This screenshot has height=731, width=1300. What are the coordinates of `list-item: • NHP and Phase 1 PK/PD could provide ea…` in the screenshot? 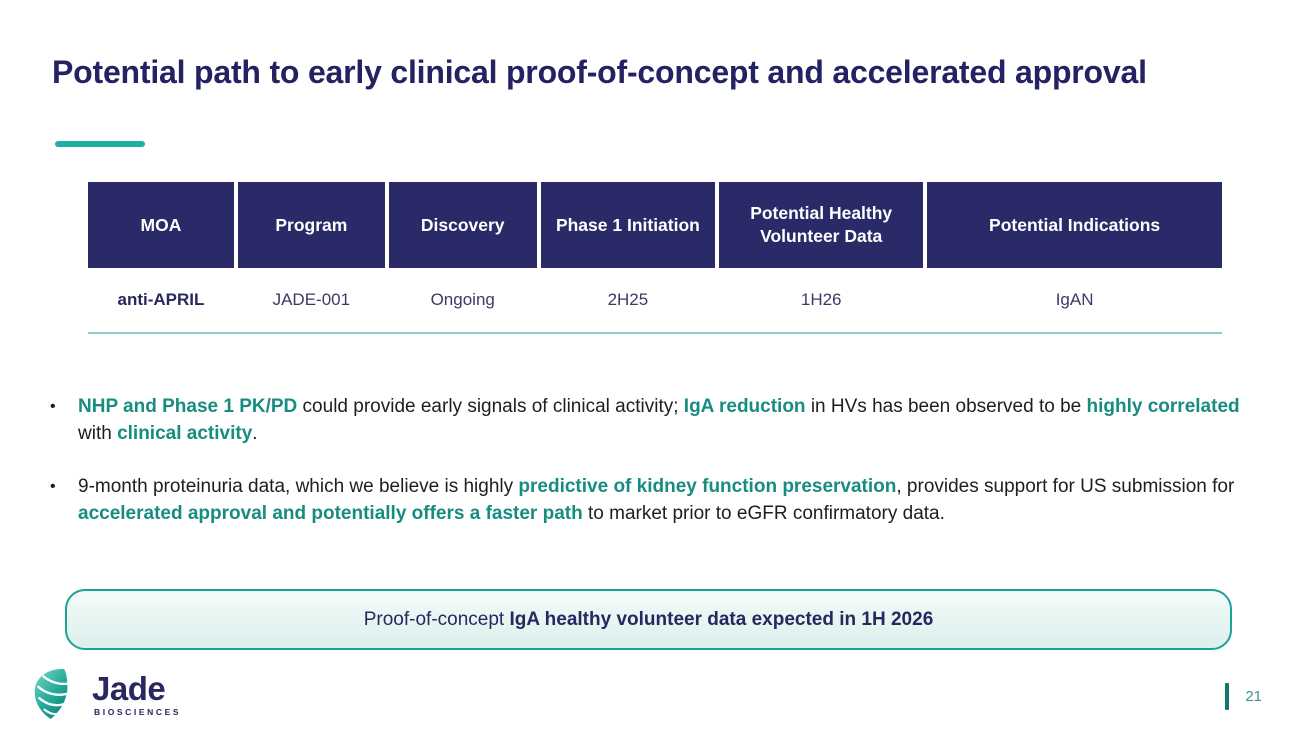 It's located at (647, 420).